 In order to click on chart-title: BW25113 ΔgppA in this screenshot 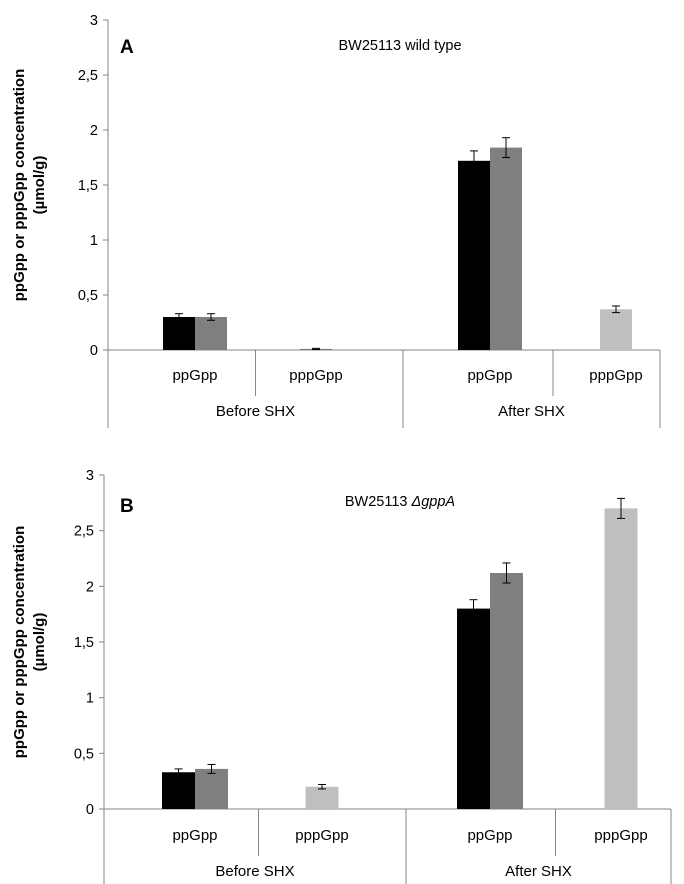, I will do `click(400, 502)`.